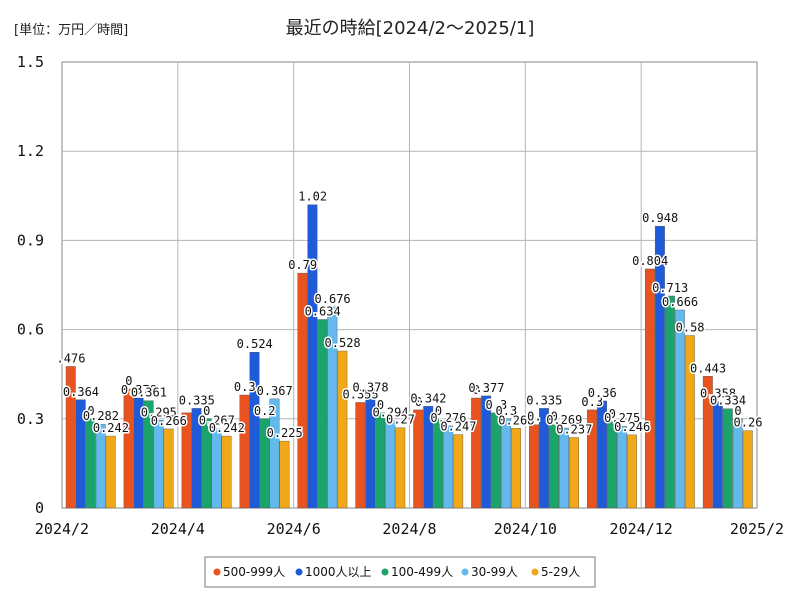 Image resolution: width=800 pixels, height=600 pixels. What do you see at coordinates (30, 151) in the screenshot?
I see `y-tick-label: 1.2` at bounding box center [30, 151].